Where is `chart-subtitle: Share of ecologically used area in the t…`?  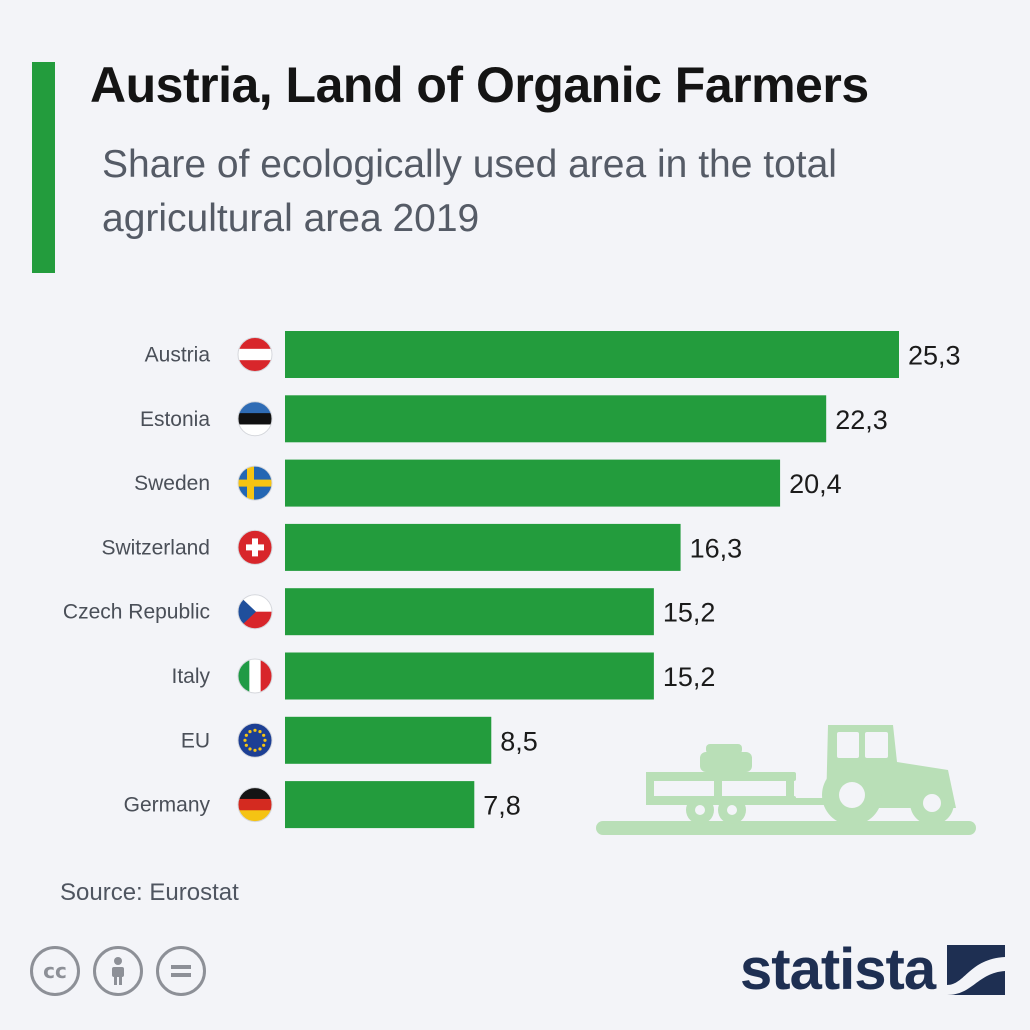 chart-subtitle: Share of ecologically used area in the t… is located at coordinates (469, 191).